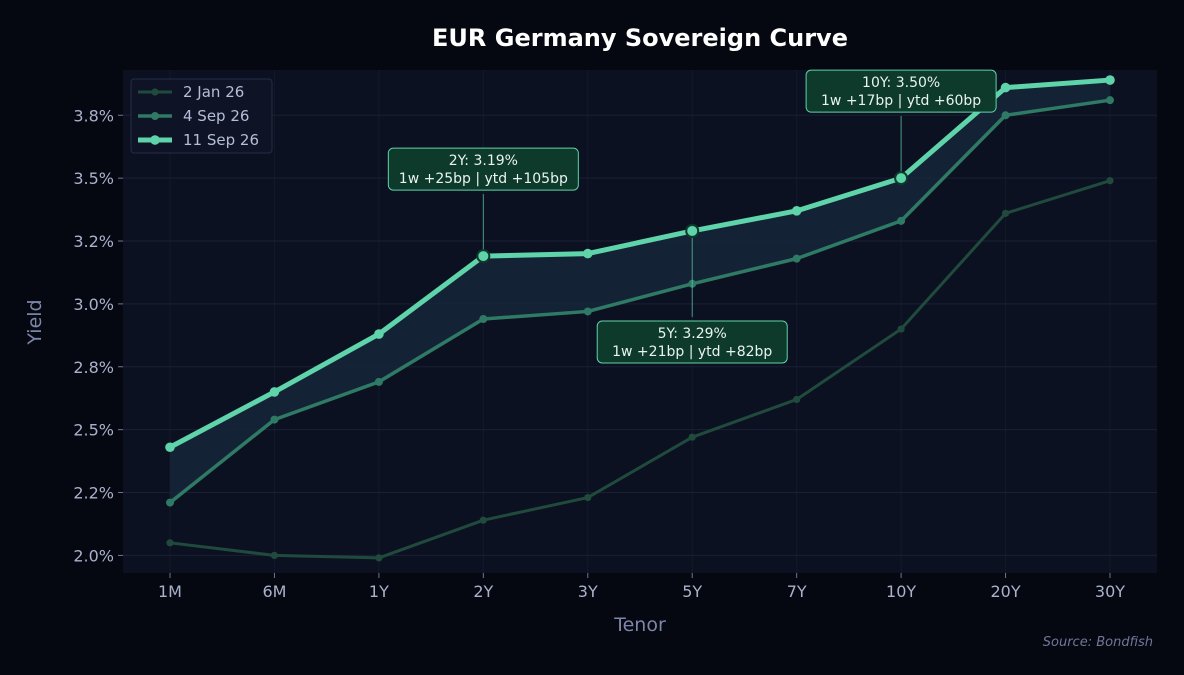 The image size is (1184, 675). I want to click on y-axis-ticks: 2.0% 2.2% 2.5% 2.8% 3.0% 3.2% 3.5% 3.8%, so click(98, 335).